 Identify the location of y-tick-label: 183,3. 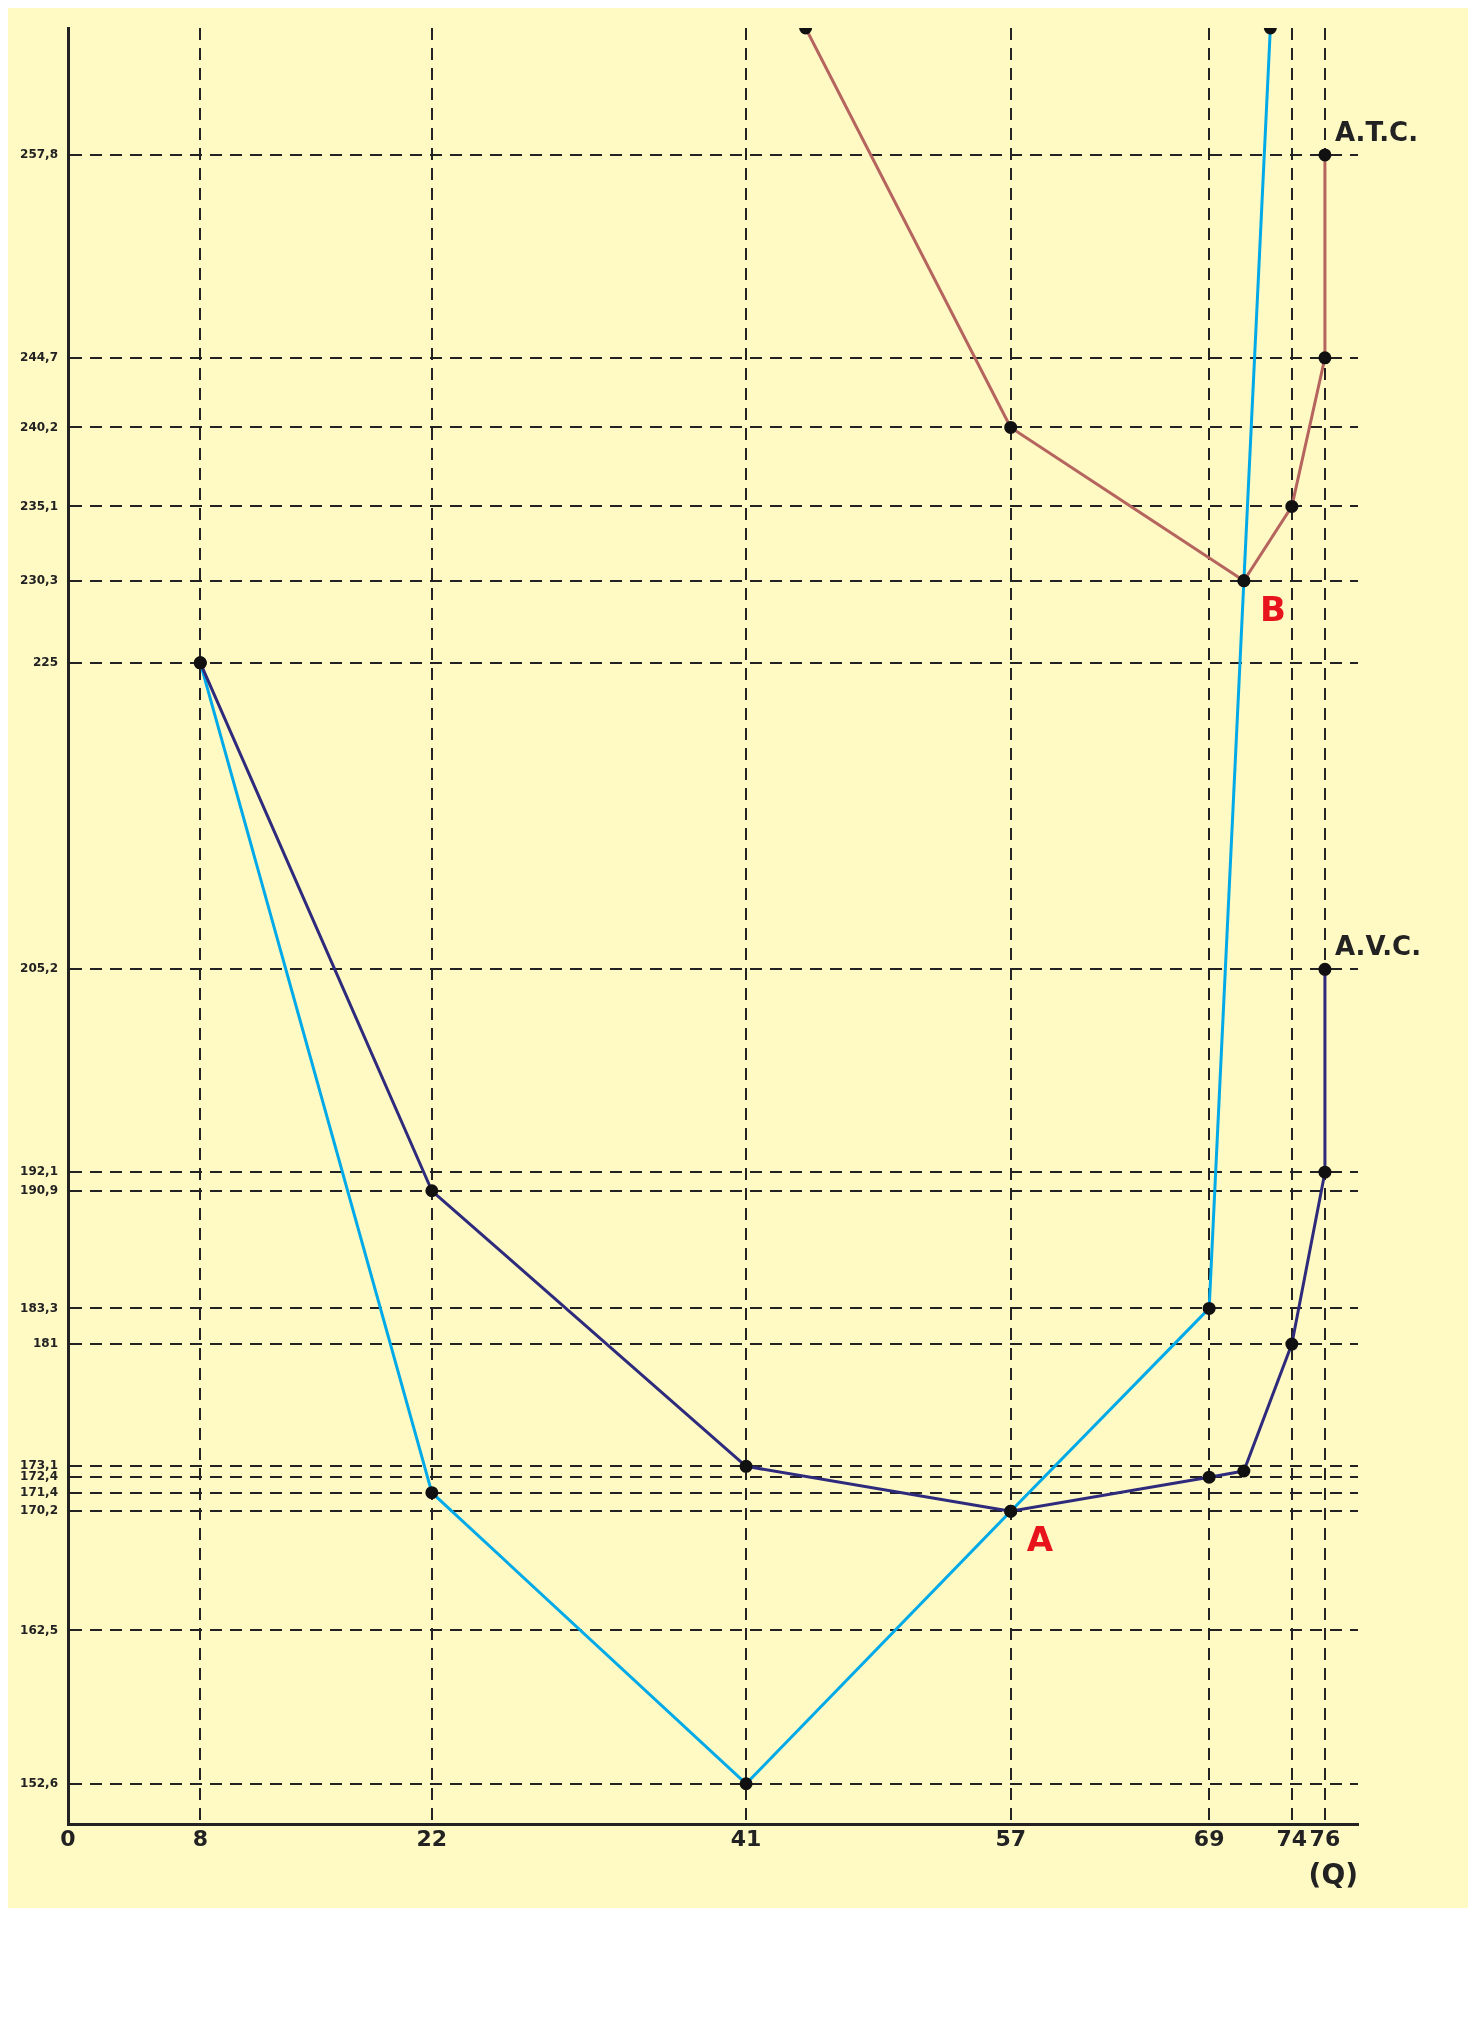
(39, 1307).